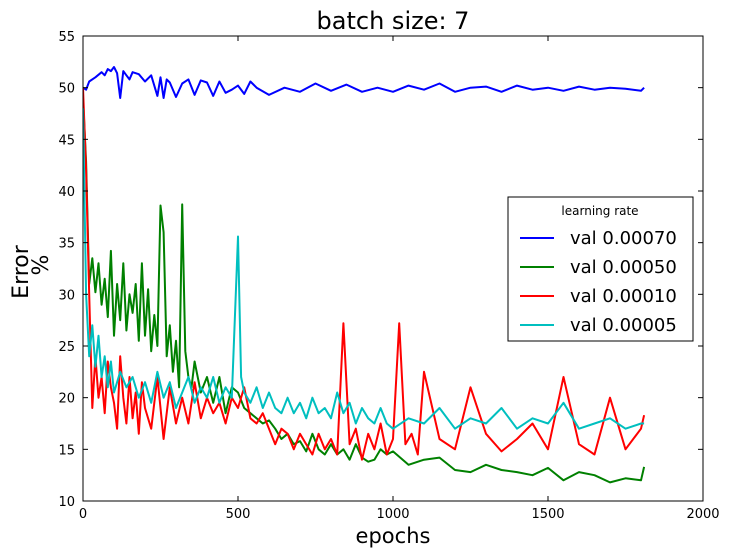 This screenshot has width=730, height=557. Describe the element at coordinates (66, 450) in the screenshot. I see `y-tick-label: 15` at that location.